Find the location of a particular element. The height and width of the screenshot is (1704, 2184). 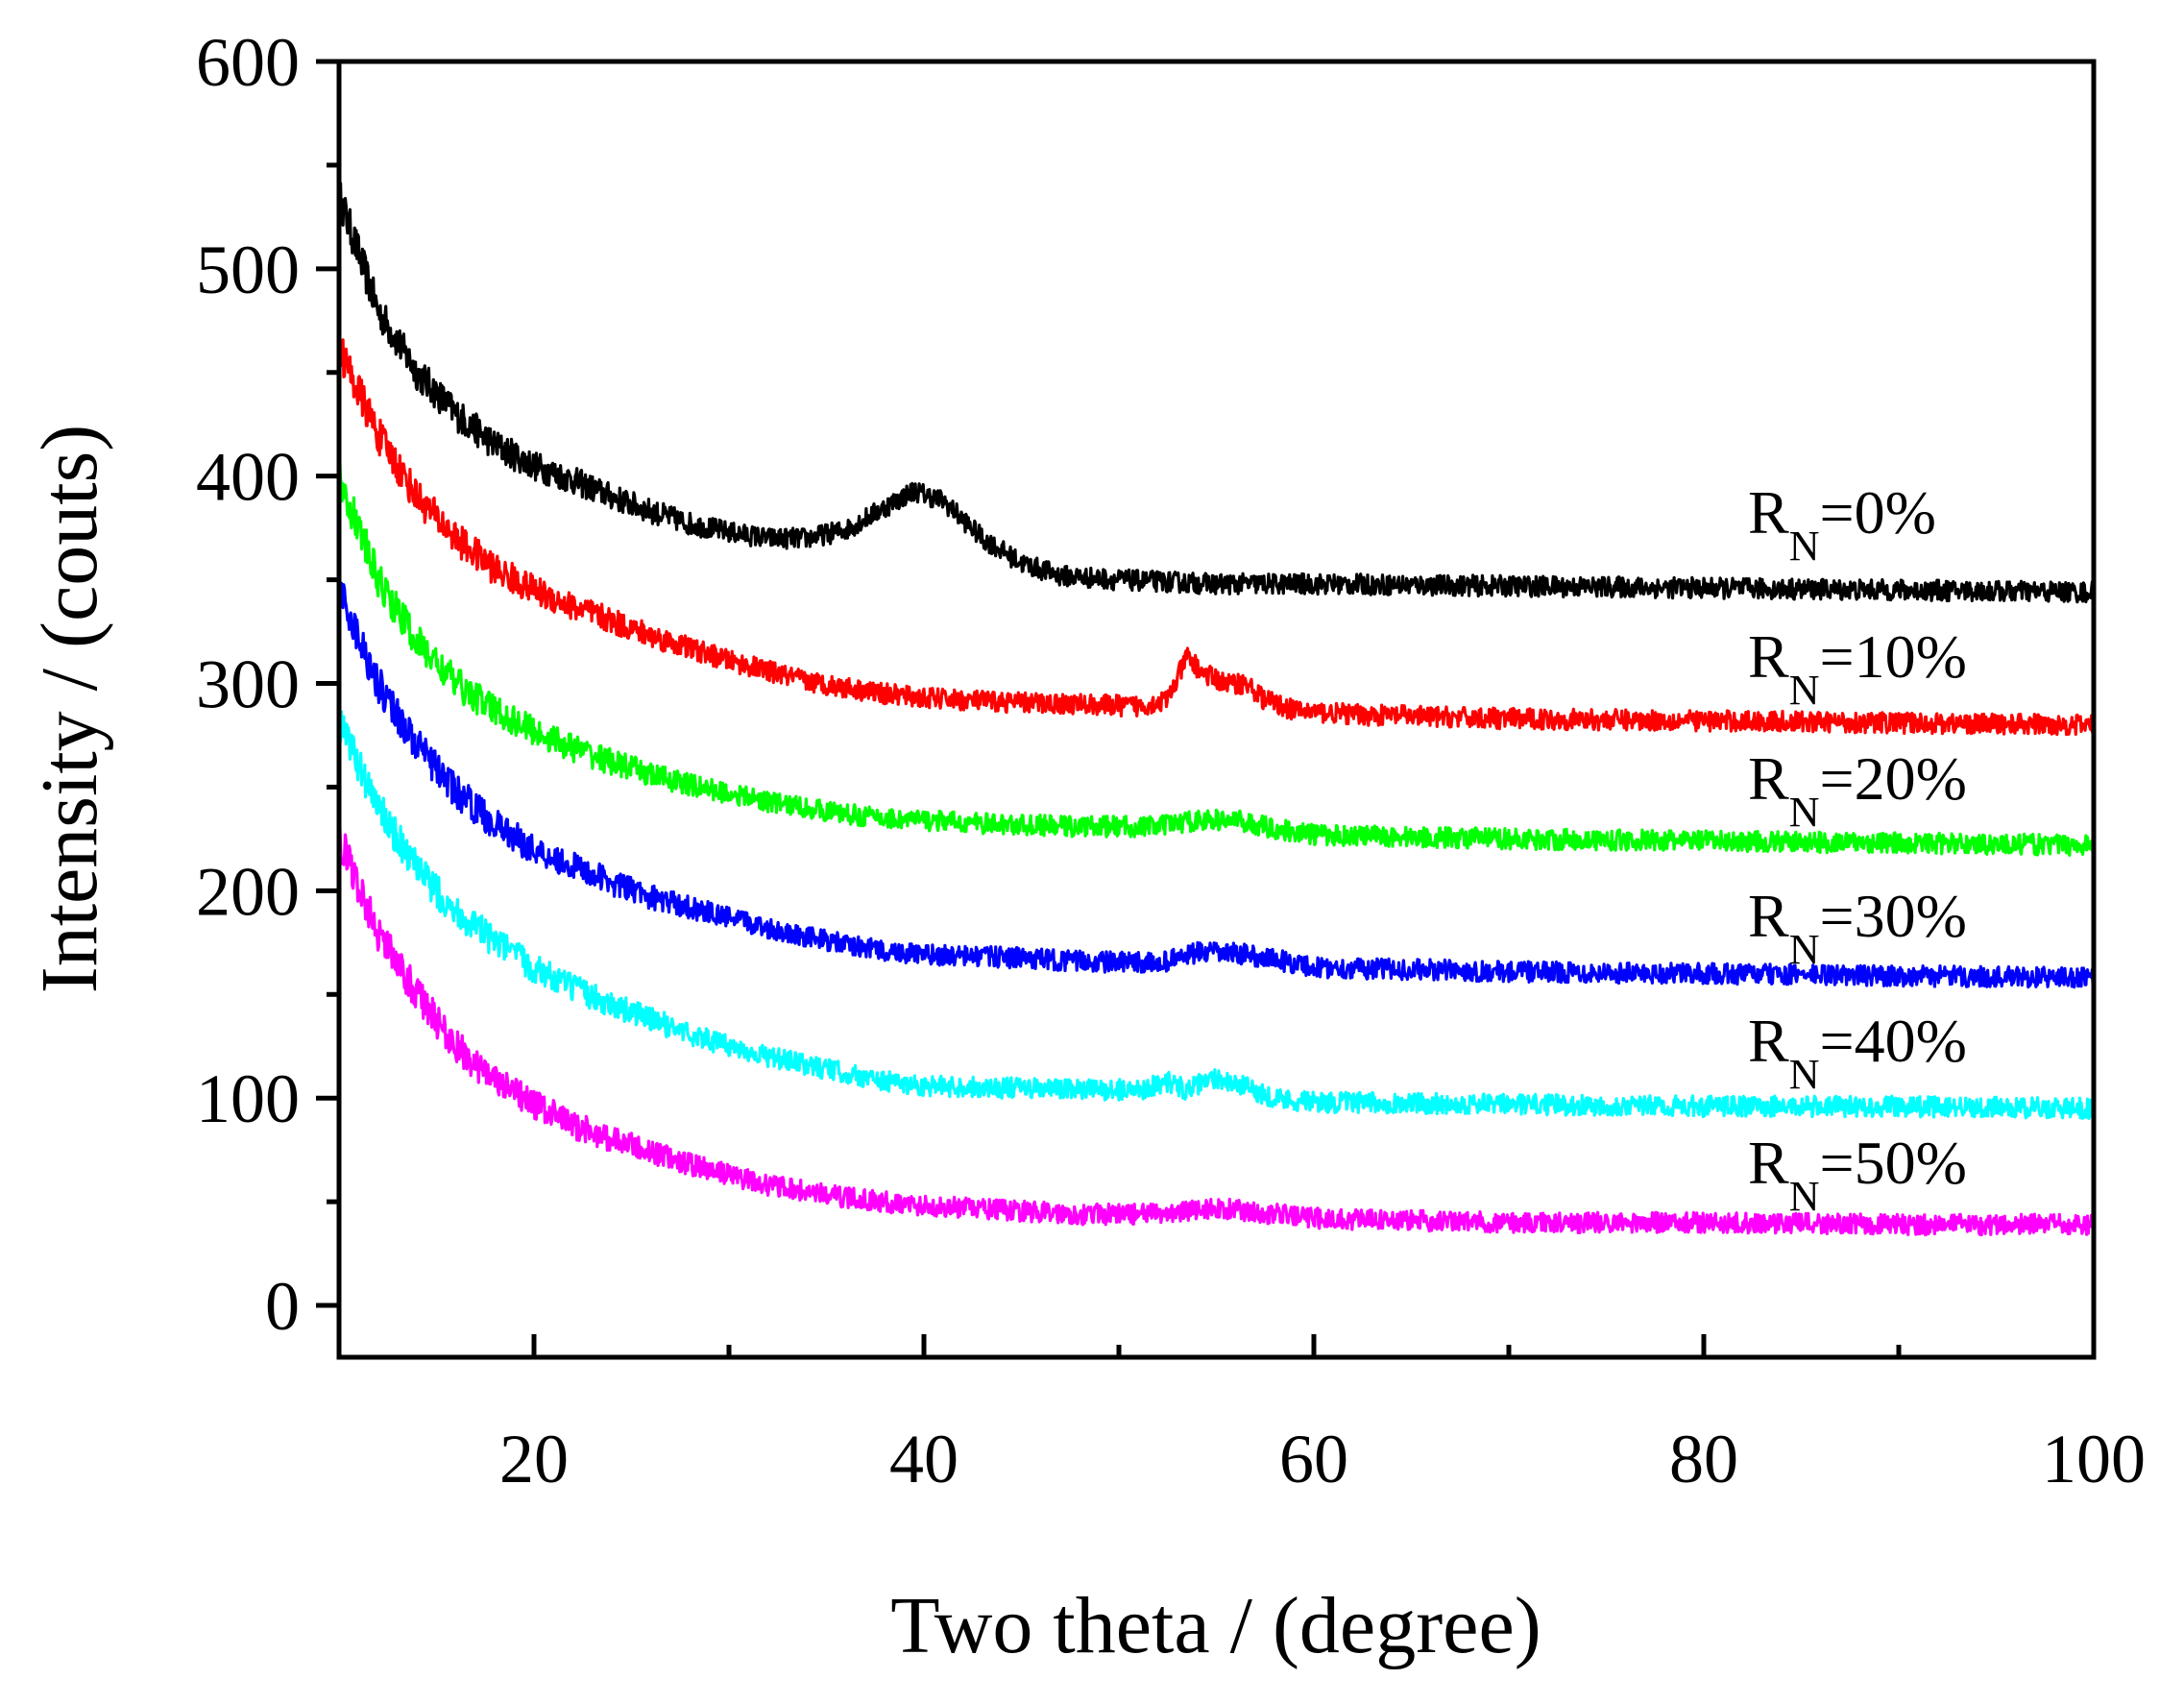

y-tick-label: 0 is located at coordinates (283, 1306).